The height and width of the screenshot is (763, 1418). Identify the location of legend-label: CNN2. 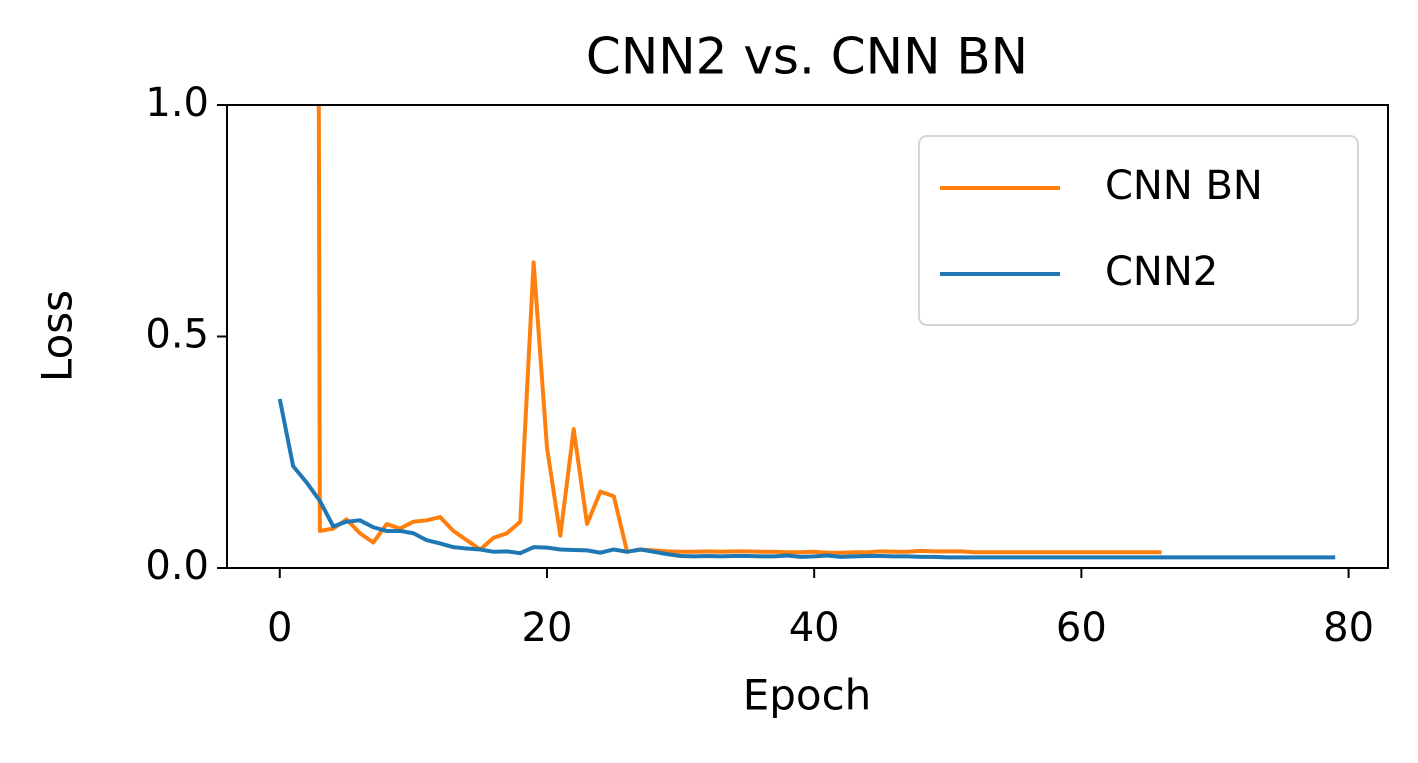
(1161, 272).